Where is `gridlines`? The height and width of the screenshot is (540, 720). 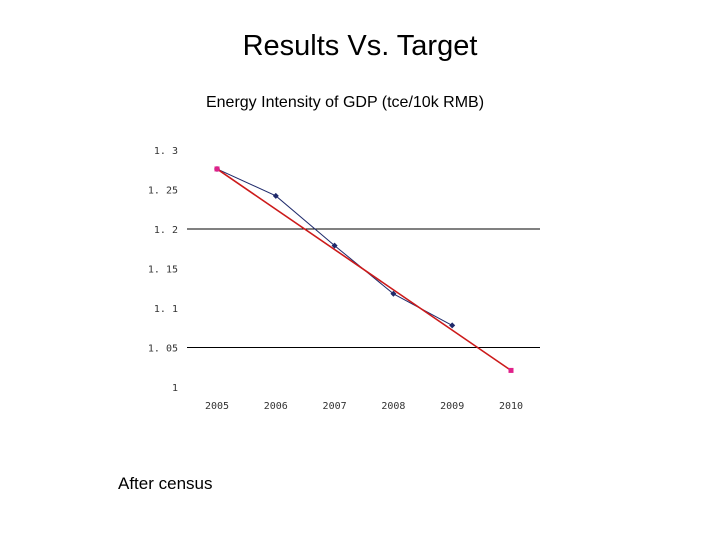
gridlines is located at coordinates (363, 288).